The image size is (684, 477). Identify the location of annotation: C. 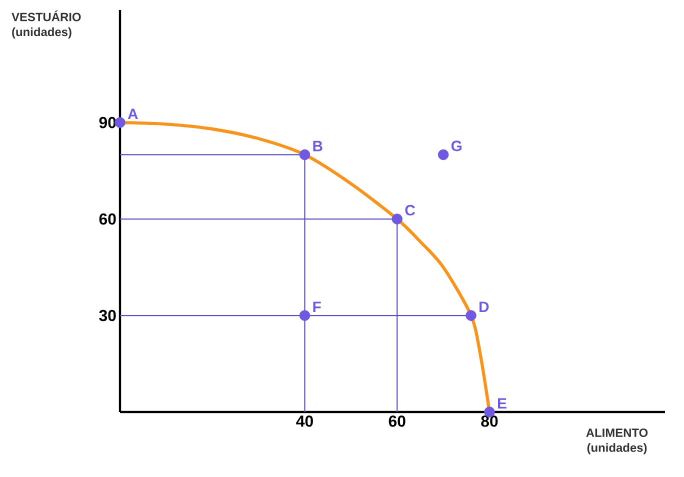
(410, 210).